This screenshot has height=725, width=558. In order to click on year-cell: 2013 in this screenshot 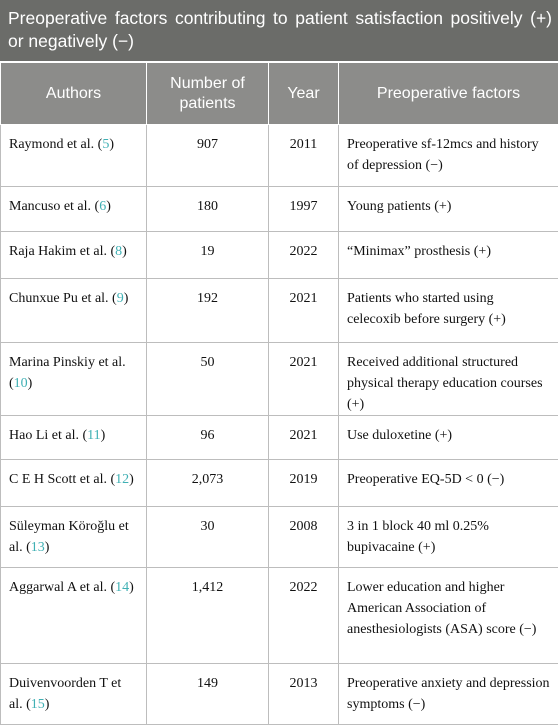, I will do `click(304, 694)`.